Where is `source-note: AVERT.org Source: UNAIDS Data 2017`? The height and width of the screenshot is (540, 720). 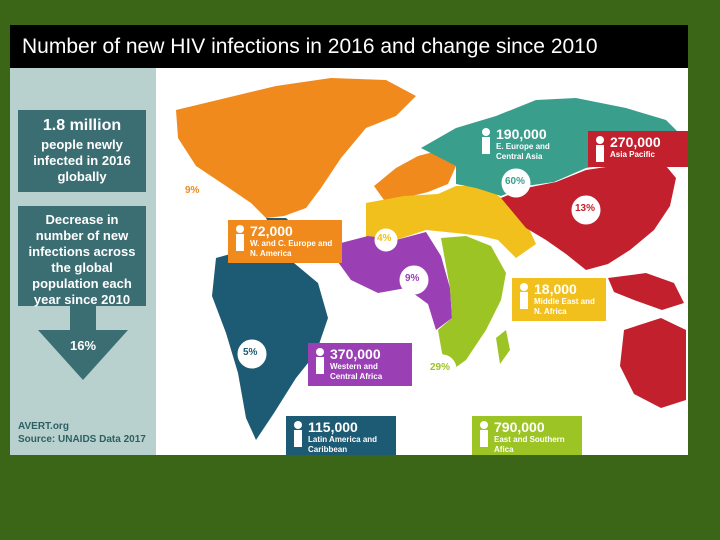
source-note: AVERT.org Source: UNAIDS Data 2017 is located at coordinates (82, 433).